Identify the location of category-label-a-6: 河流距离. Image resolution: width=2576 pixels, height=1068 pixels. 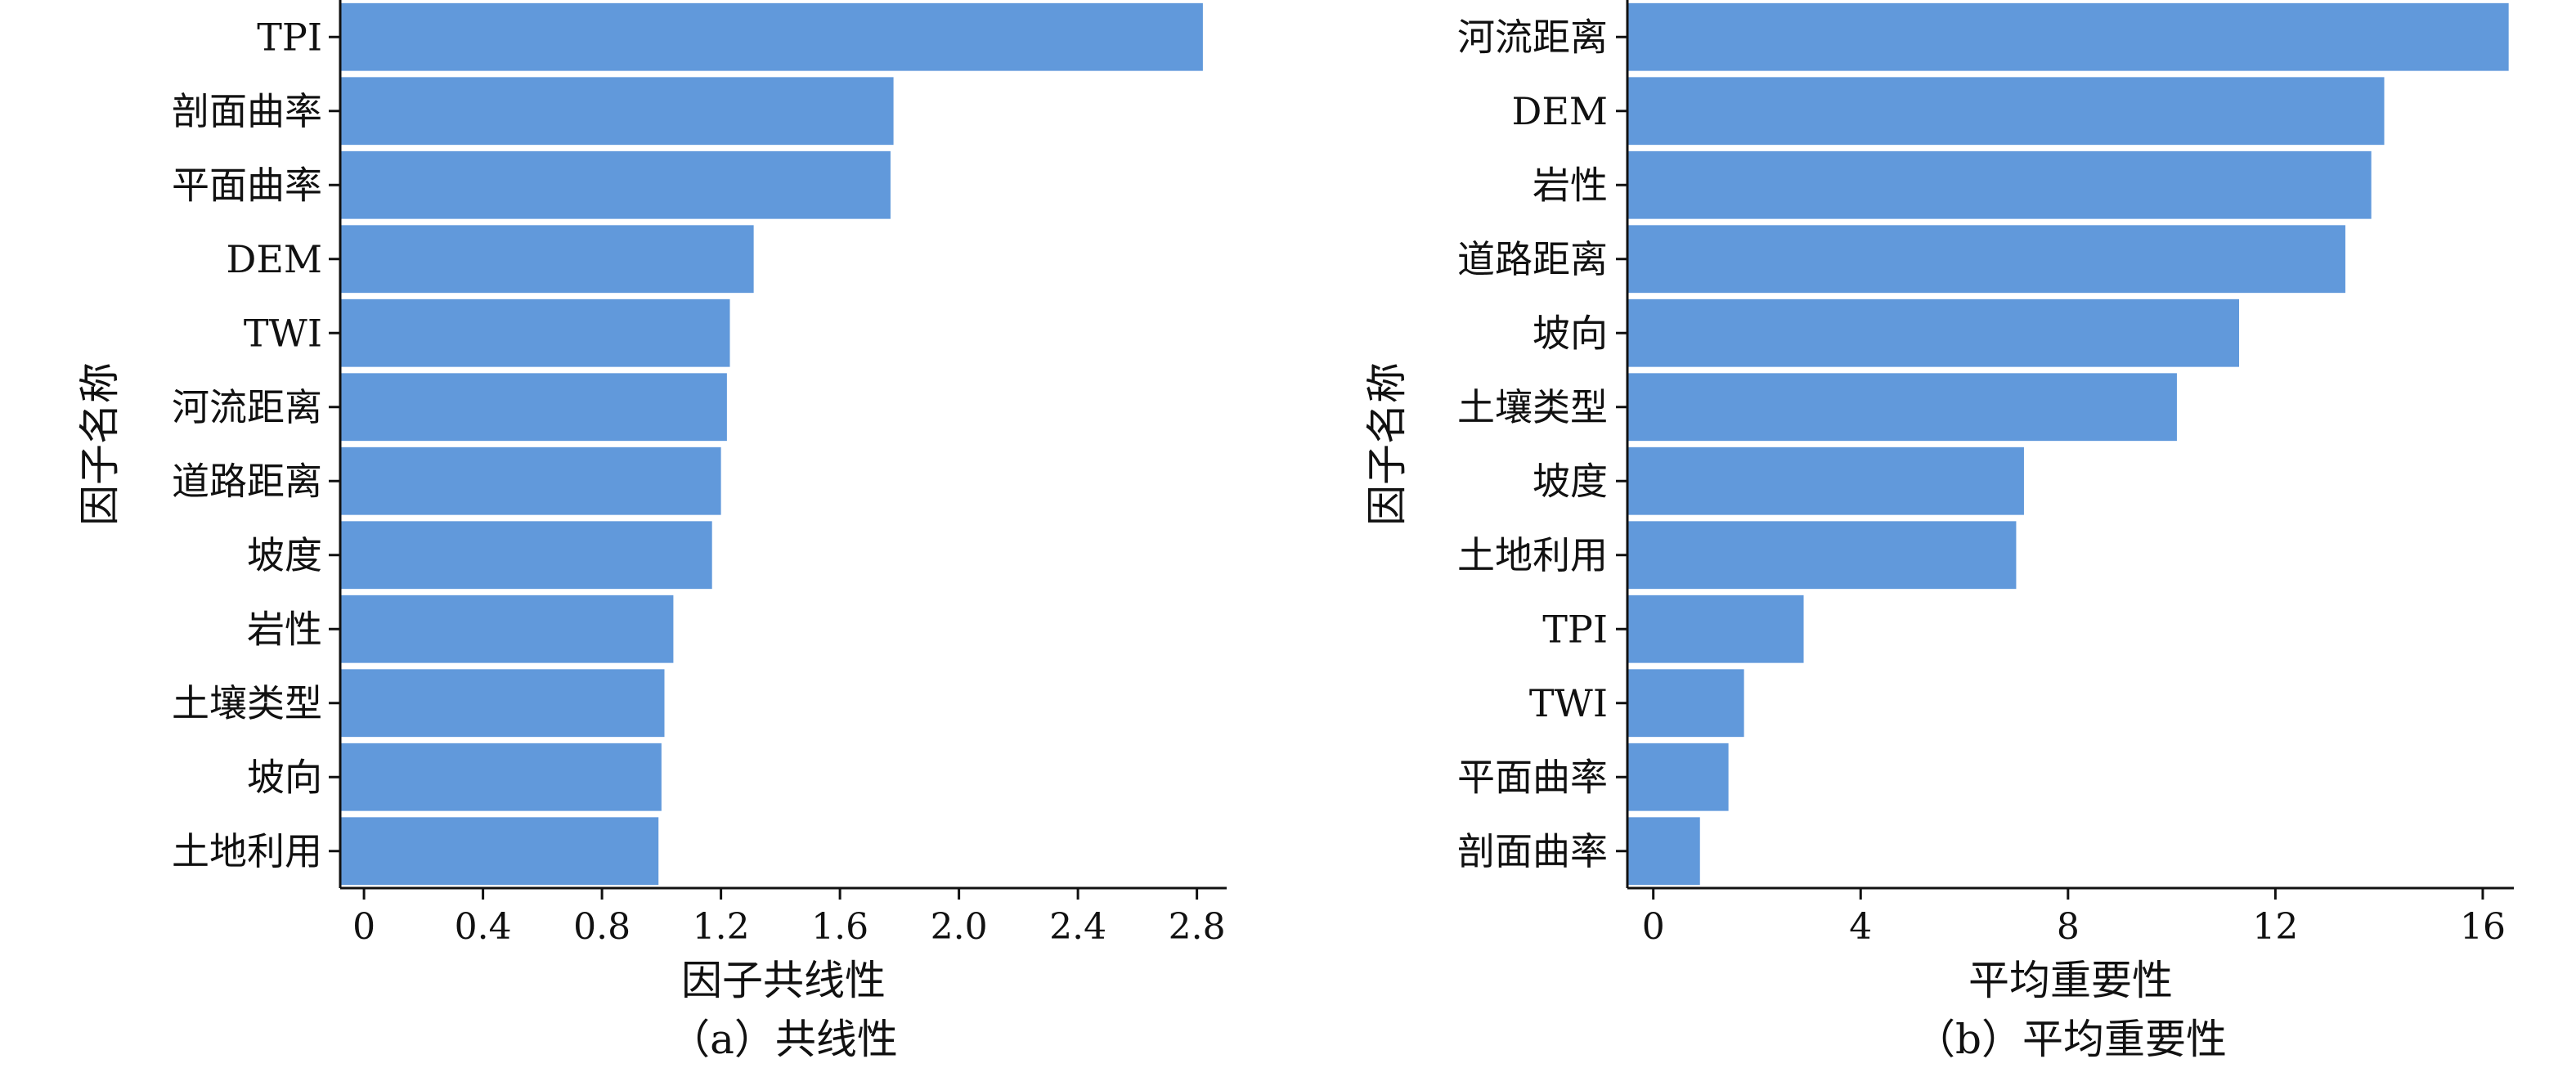
(247, 407).